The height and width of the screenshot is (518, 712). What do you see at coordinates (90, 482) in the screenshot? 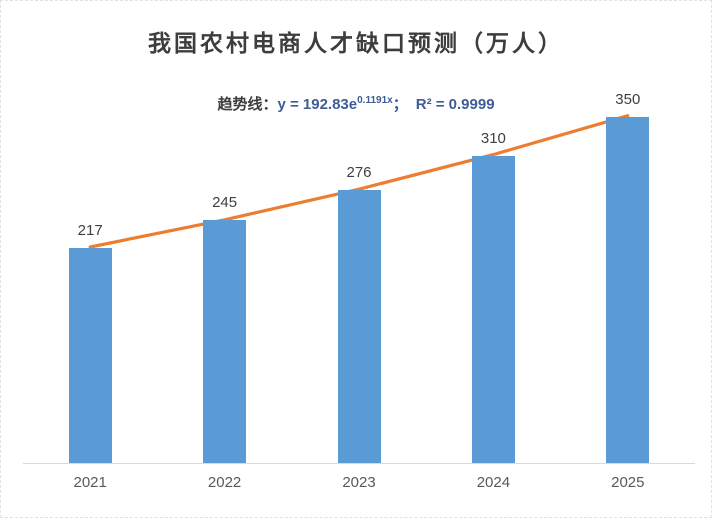
I see `x-axis-label-2021: 2021` at bounding box center [90, 482].